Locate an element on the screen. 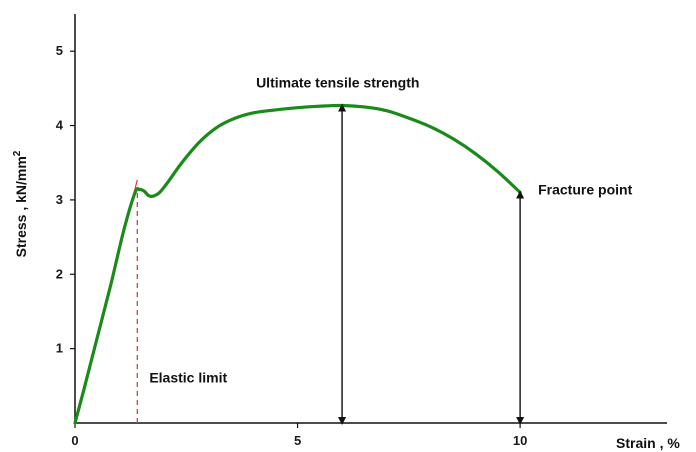  y-tick-label: 3 is located at coordinates (59, 199).